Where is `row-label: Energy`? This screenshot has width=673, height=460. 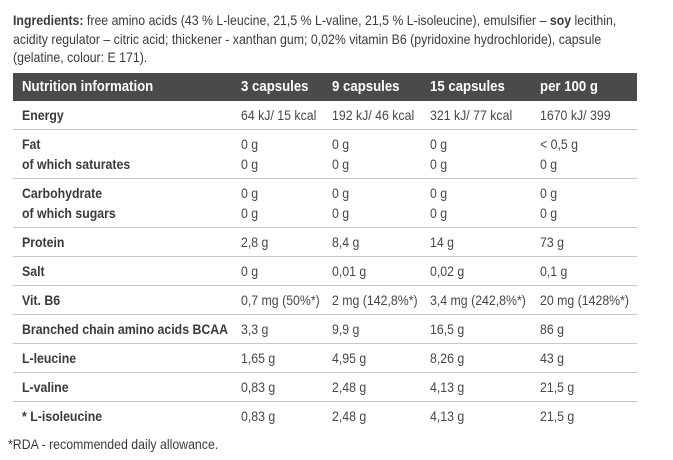 row-label: Energy is located at coordinates (43, 114).